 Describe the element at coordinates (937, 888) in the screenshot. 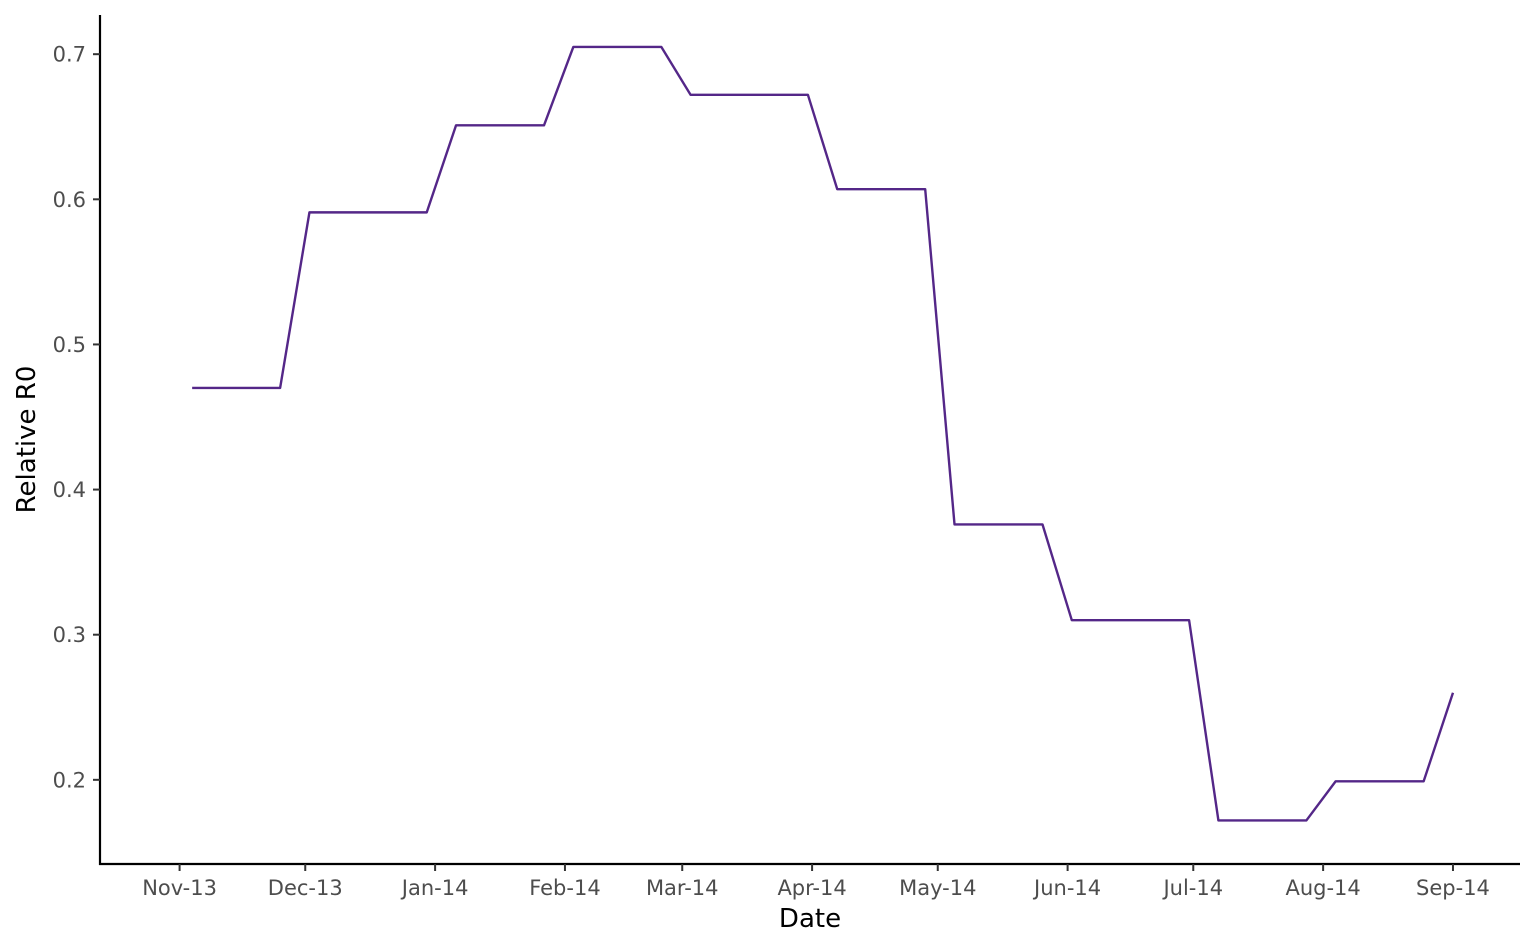

I see `x-tick-label: May-14` at that location.